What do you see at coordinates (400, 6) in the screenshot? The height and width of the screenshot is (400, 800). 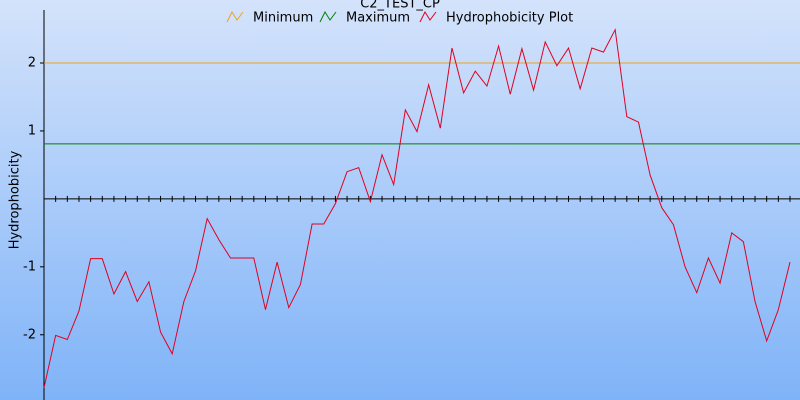 I see `chart-title: C2_TEST_CP` at bounding box center [400, 6].